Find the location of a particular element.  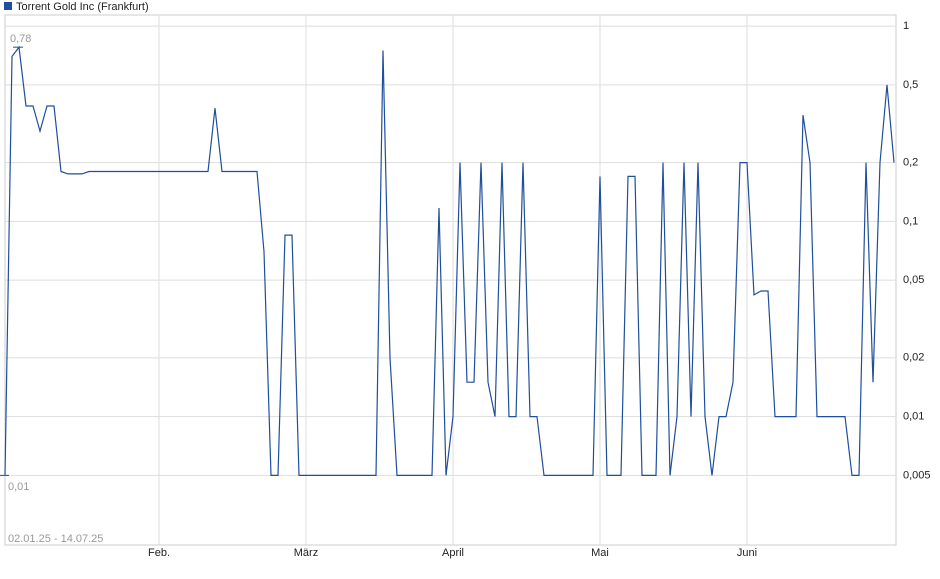

x-tick-label: April is located at coordinates (453, 553).